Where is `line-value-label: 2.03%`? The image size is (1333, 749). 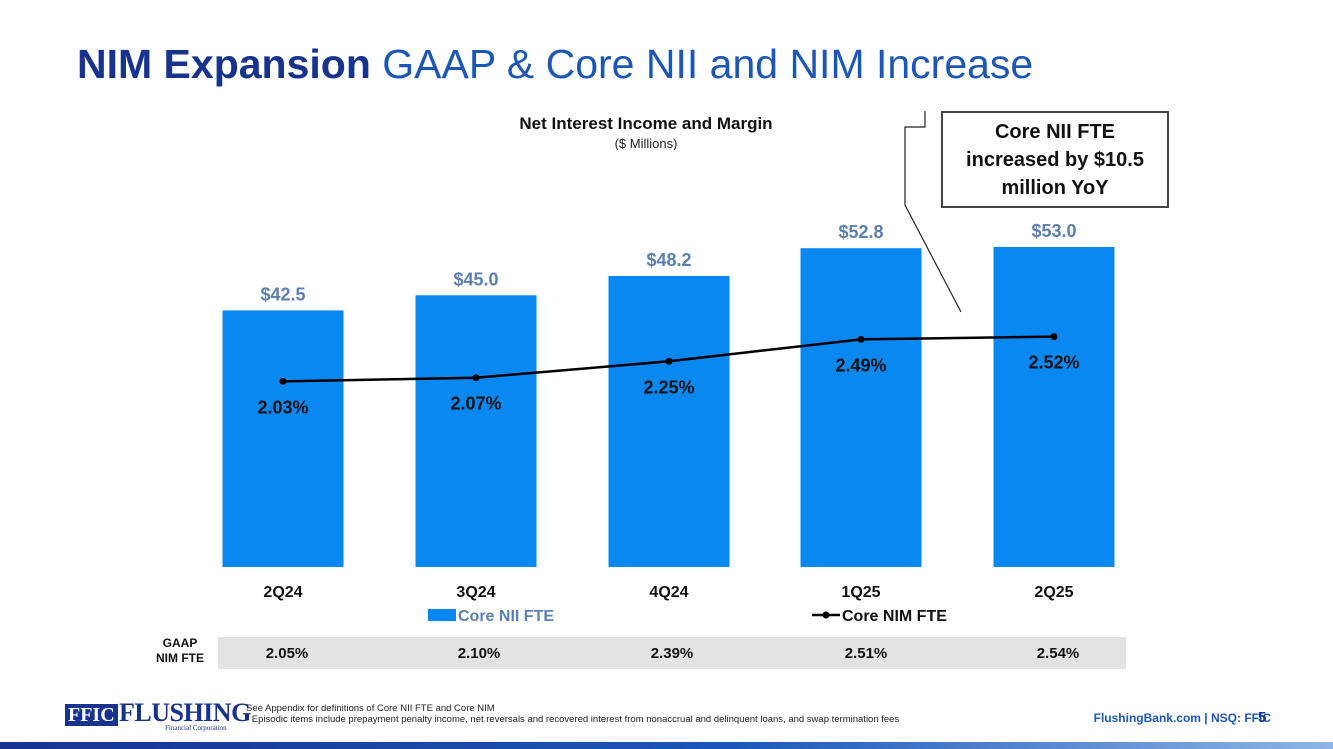 line-value-label: 2.03% is located at coordinates (282, 407).